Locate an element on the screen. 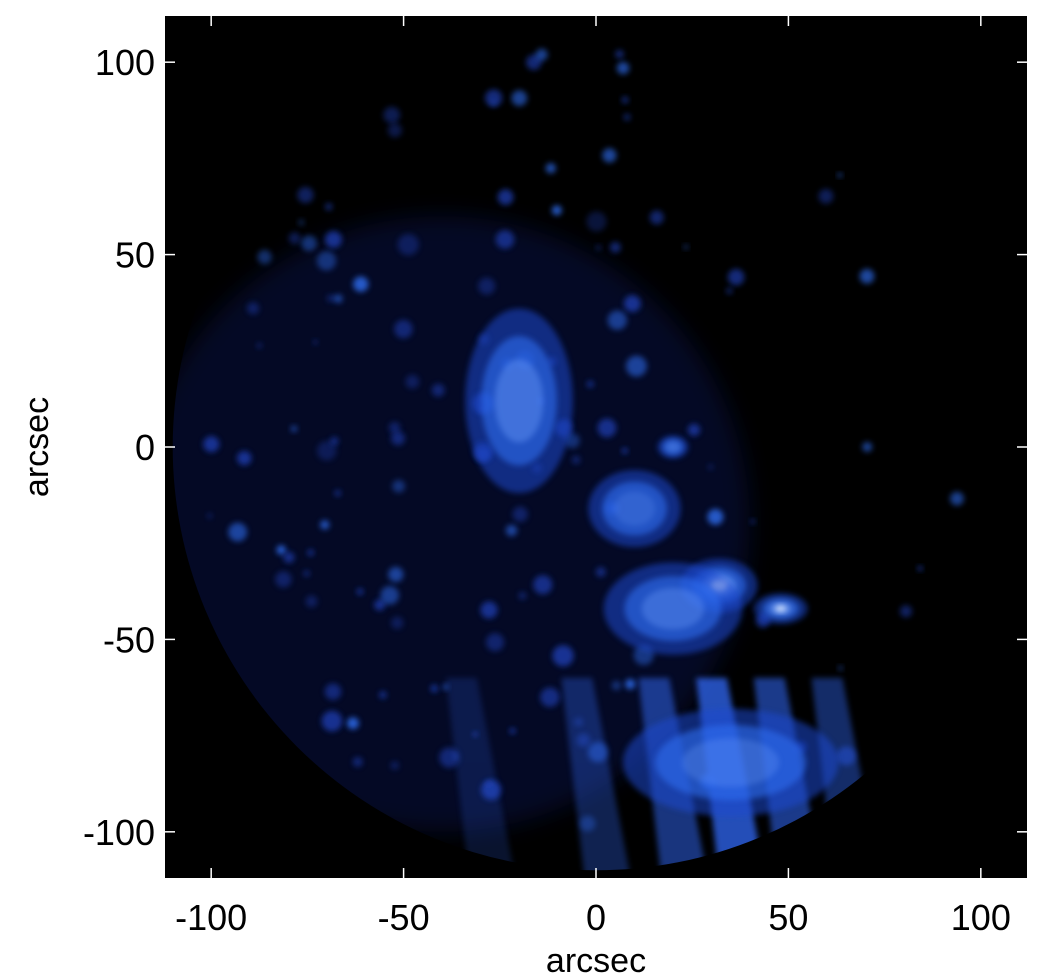 The width and height of the screenshot is (1041, 980). x-tick-label: 100 is located at coordinates (981, 917).